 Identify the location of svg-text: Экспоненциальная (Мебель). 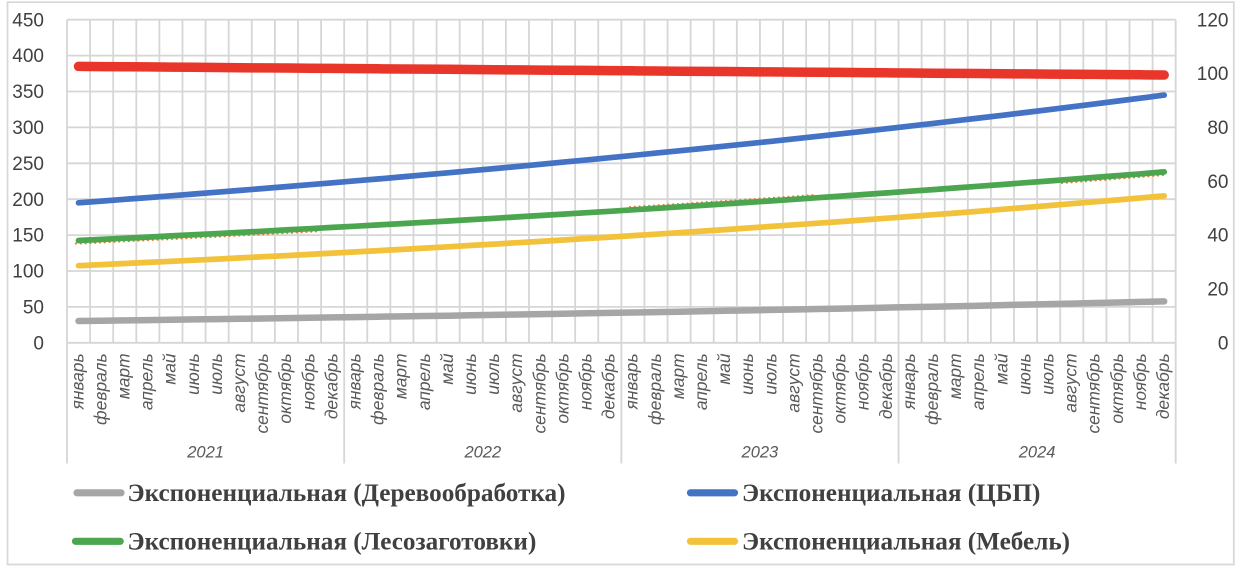
(906, 541).